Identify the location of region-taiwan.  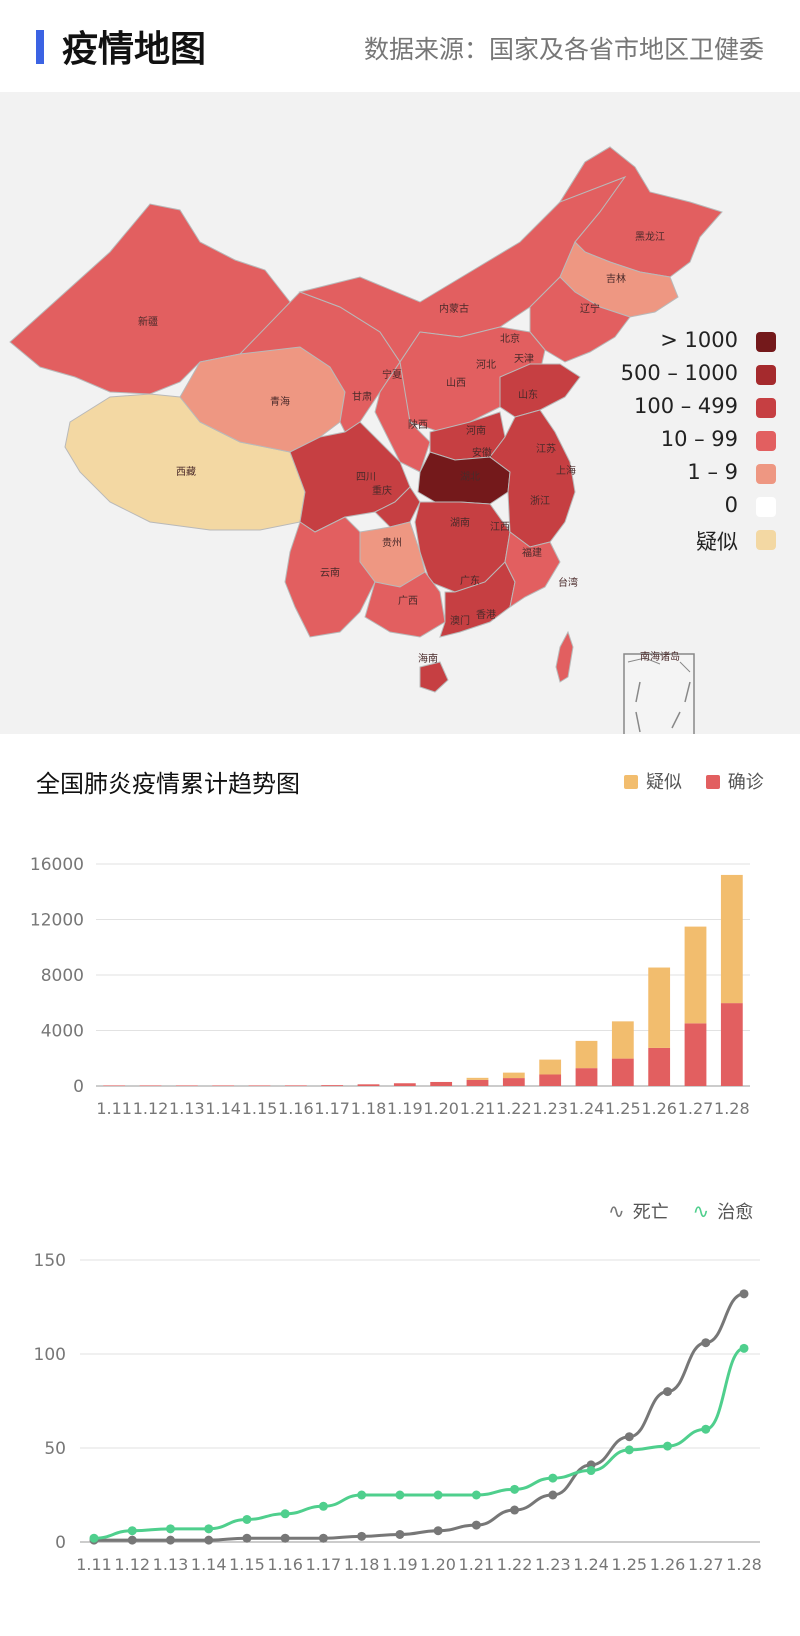
(564, 656).